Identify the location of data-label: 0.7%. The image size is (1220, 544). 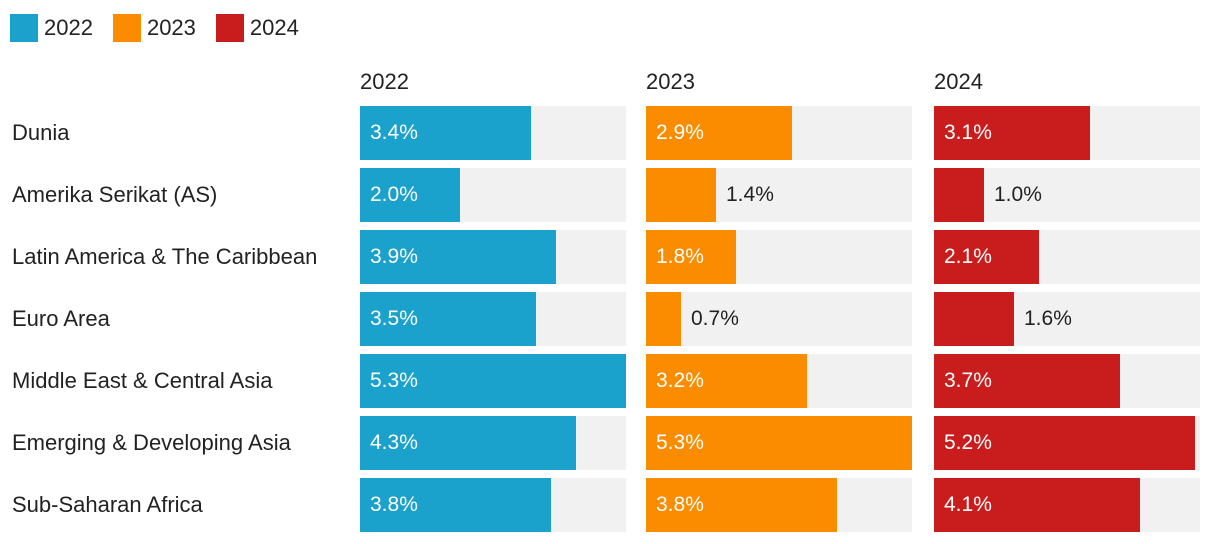
(715, 318).